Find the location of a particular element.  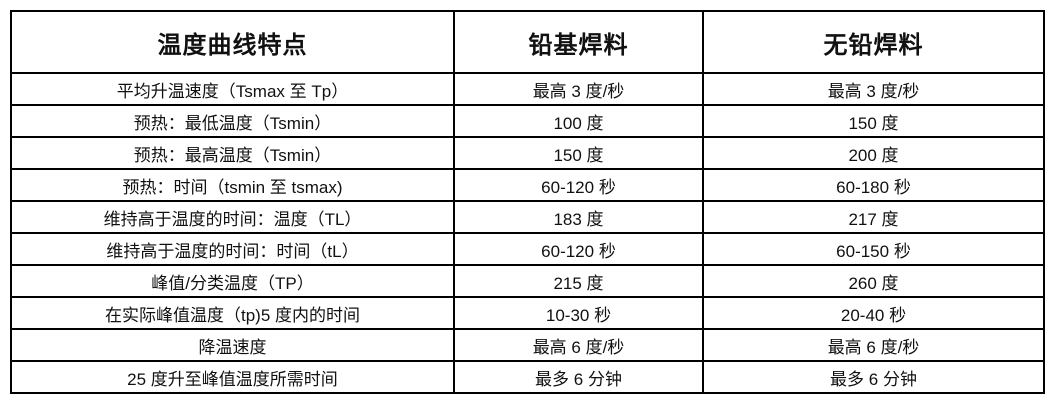

table-row: 25 度升至峰值温度所需时间 最多 6 分钟 最多 6 分钟 is located at coordinates (527, 377).